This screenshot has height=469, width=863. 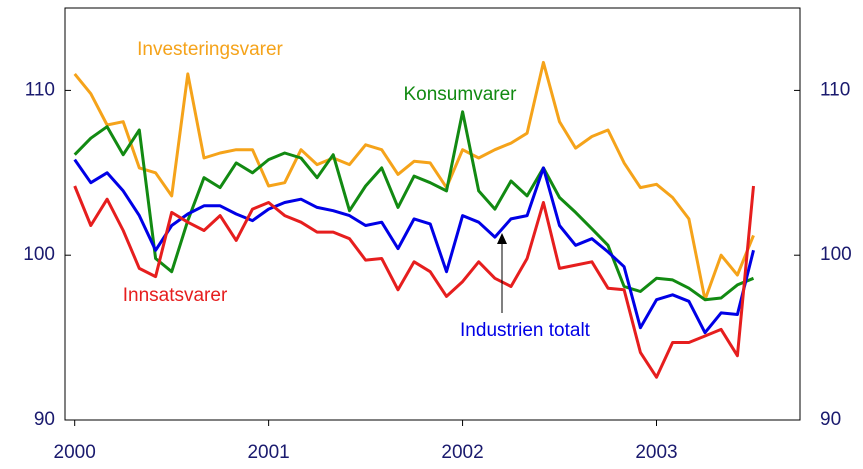 What do you see at coordinates (75, 452) in the screenshot?
I see `x-tick-label: 2000` at bounding box center [75, 452].